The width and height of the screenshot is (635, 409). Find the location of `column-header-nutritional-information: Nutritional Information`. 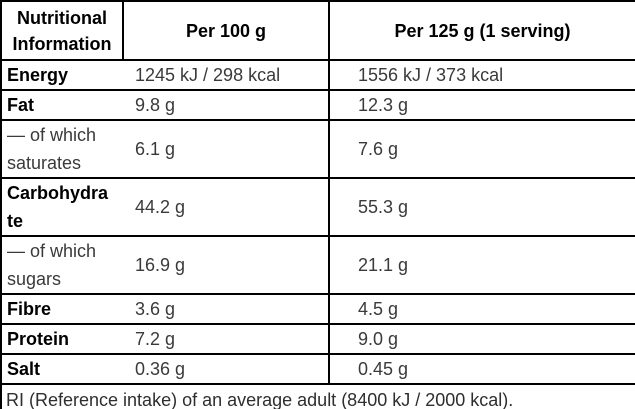

column-header-nutritional-information: Nutritional Information is located at coordinates (62, 30).